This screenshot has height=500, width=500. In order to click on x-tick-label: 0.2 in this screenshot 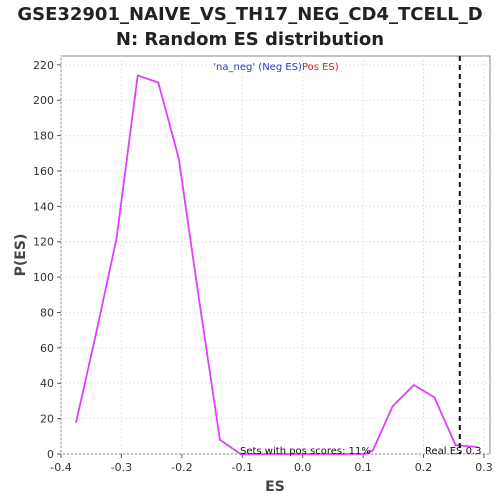, I will do `click(424, 467)`.